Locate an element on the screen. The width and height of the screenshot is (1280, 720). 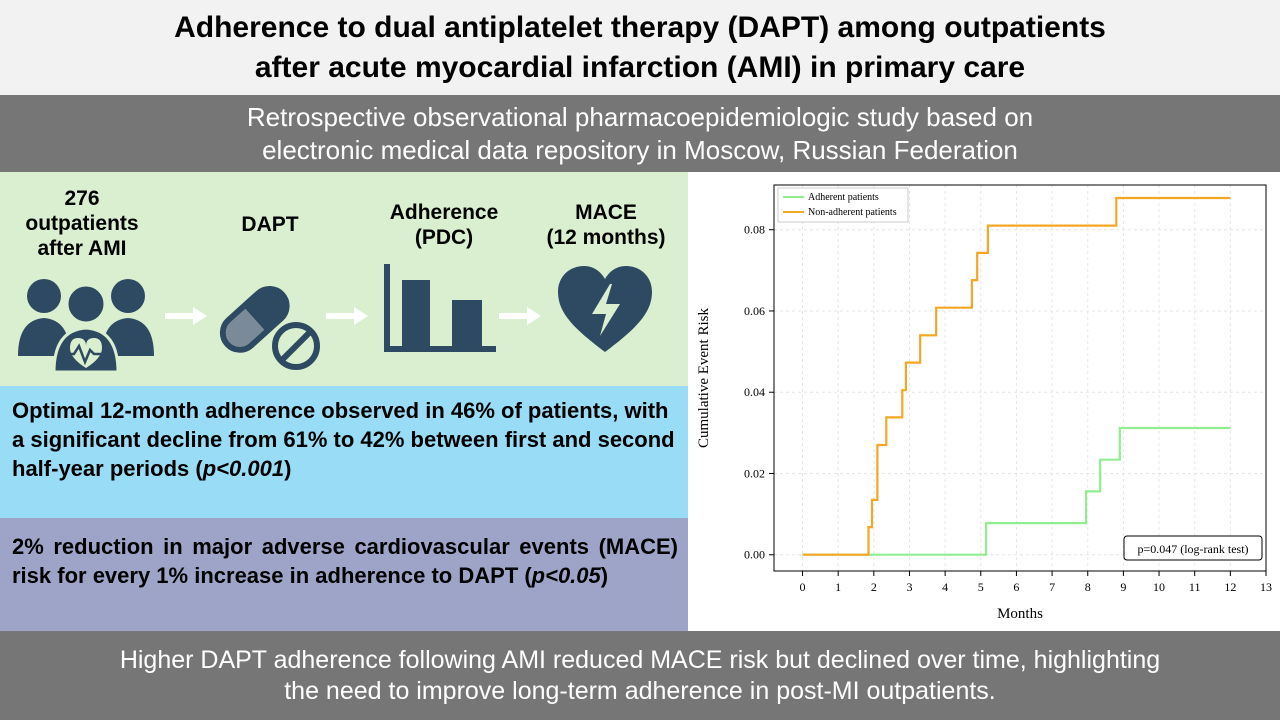
x-axis-label: Months is located at coordinates (1020, 614).